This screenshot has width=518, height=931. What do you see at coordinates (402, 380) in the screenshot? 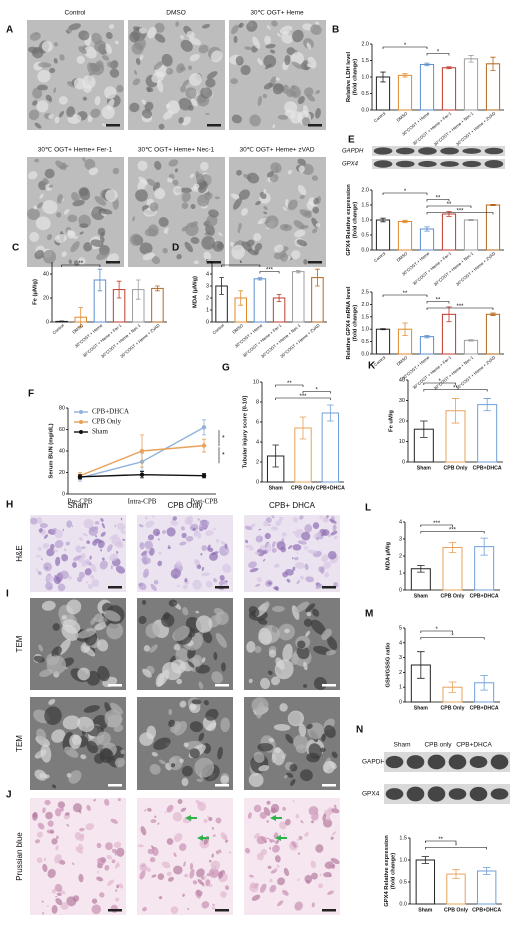
I see `y-tick-label: 40` at bounding box center [402, 380].